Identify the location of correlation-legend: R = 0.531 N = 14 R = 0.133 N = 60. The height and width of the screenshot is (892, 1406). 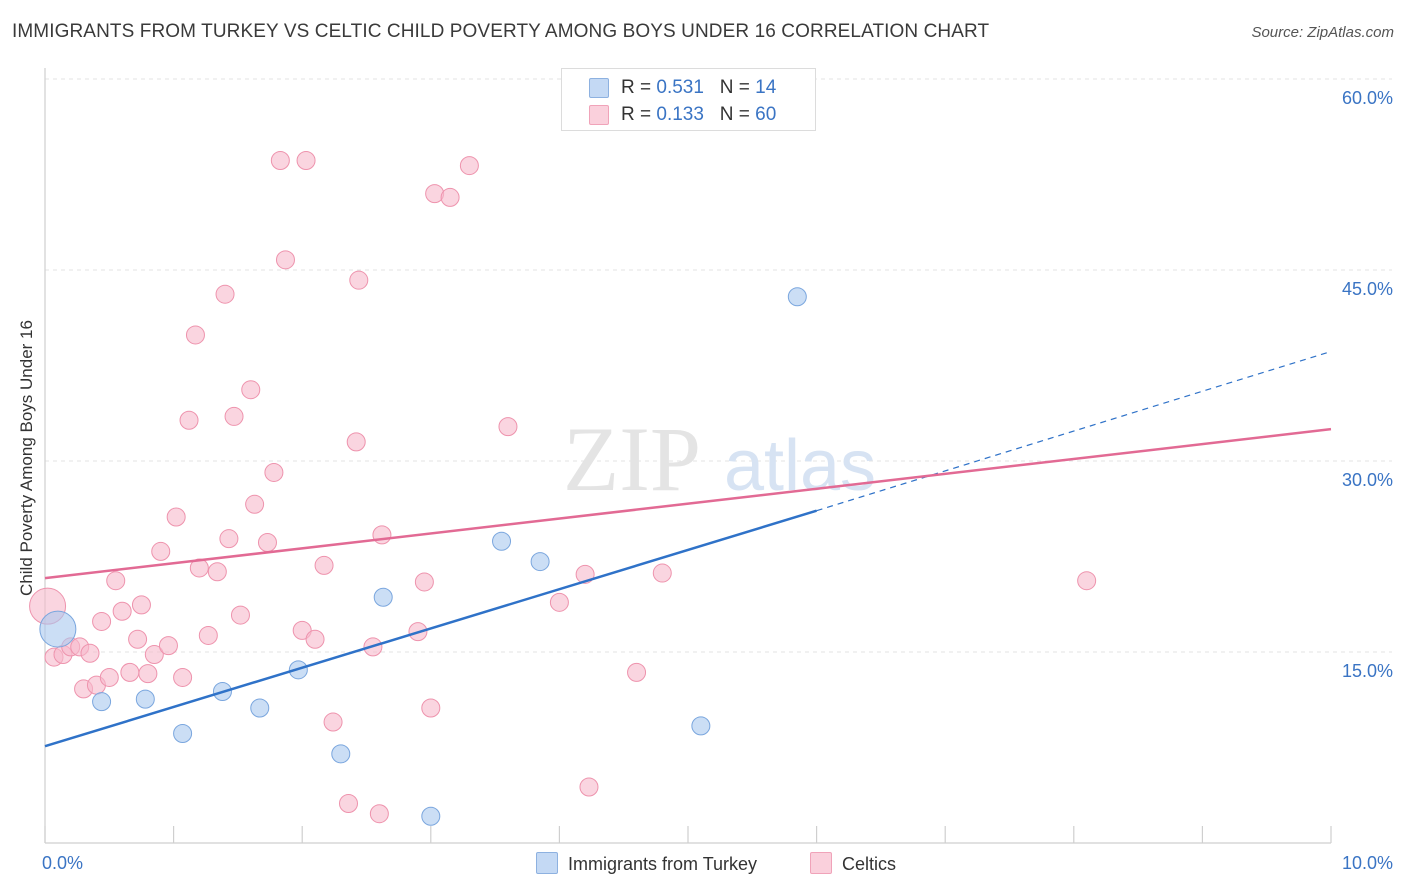
(688, 99).